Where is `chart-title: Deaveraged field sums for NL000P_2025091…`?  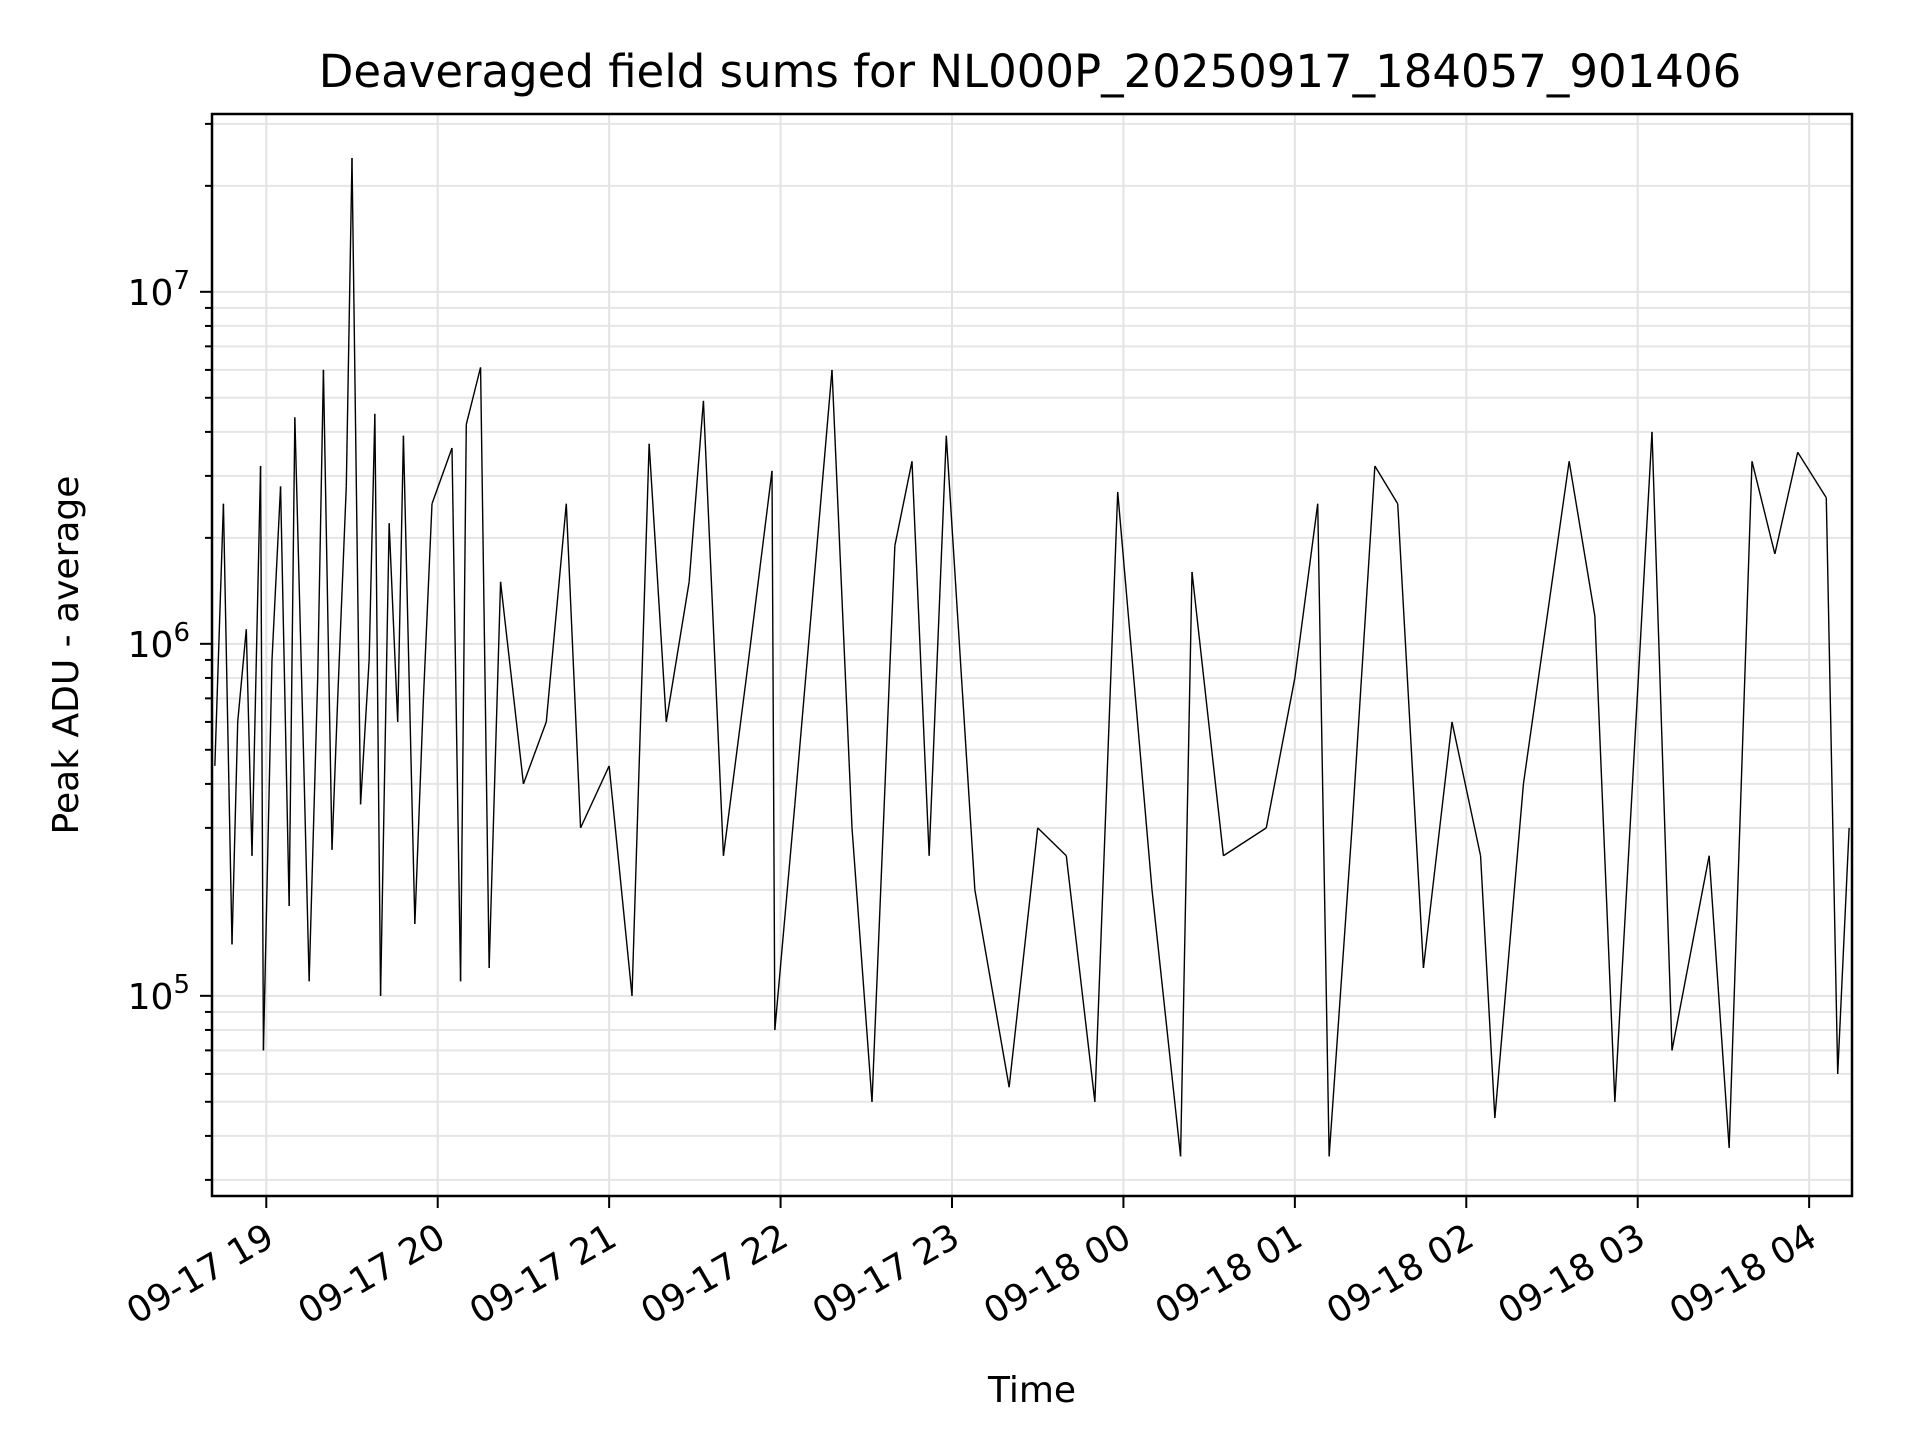
chart-title: Deaveraged field sums for NL000P_2025091… is located at coordinates (1030, 71).